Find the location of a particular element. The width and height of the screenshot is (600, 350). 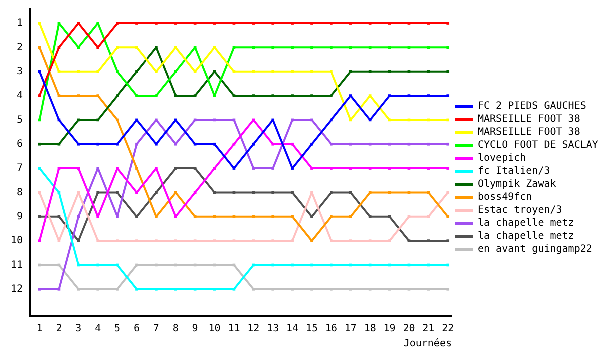

y-tick-label: 4 is located at coordinates (20, 96).